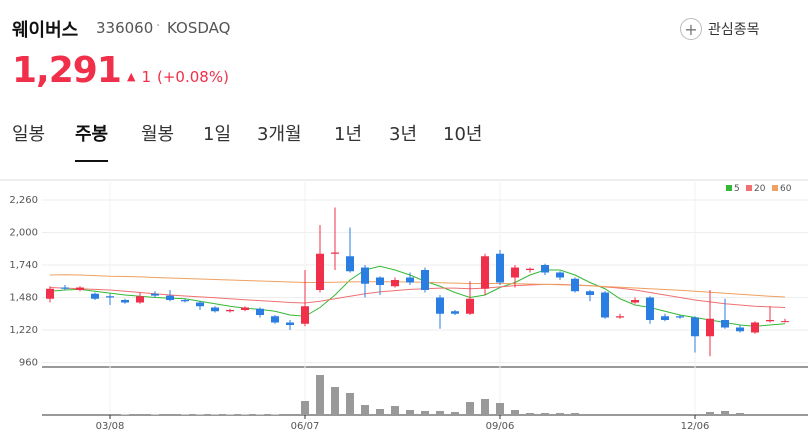  I want to click on x-tick-label: 12/06, so click(695, 426).